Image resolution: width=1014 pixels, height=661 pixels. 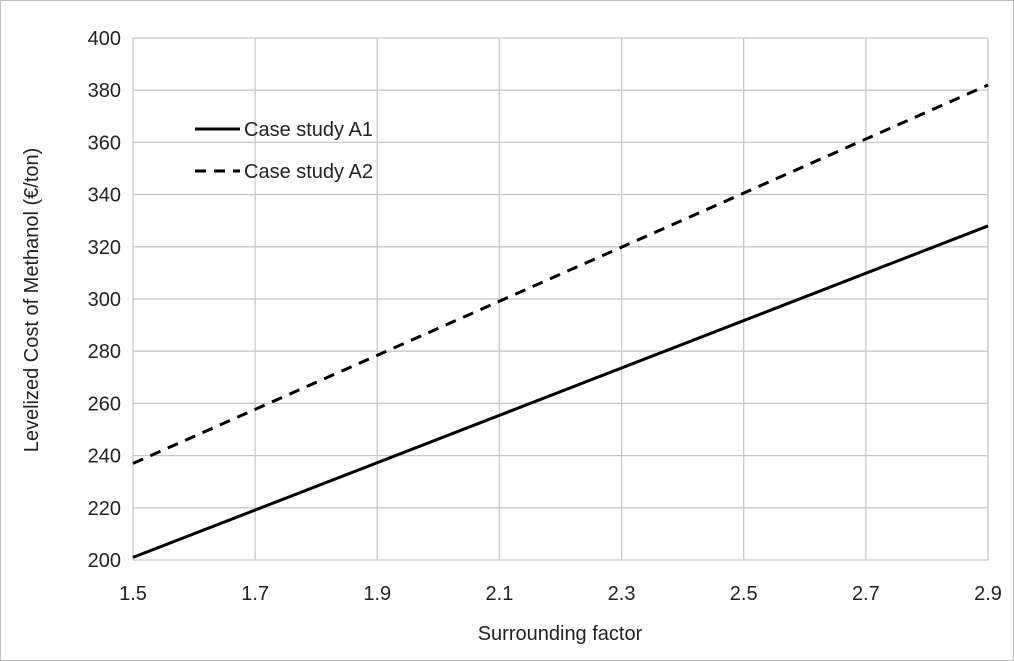 What do you see at coordinates (255, 594) in the screenshot?
I see `x-tick-label: 1.7` at bounding box center [255, 594].